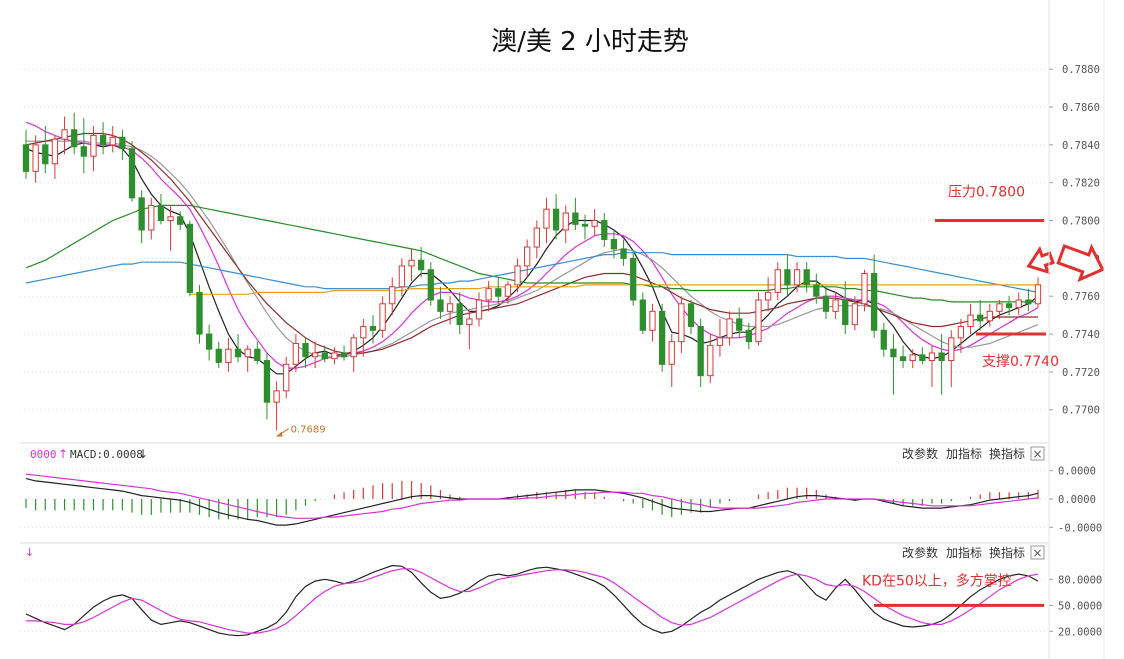 This screenshot has height=659, width=1124. What do you see at coordinates (1080, 263) in the screenshot?
I see `right-arrow-icon` at bounding box center [1080, 263].